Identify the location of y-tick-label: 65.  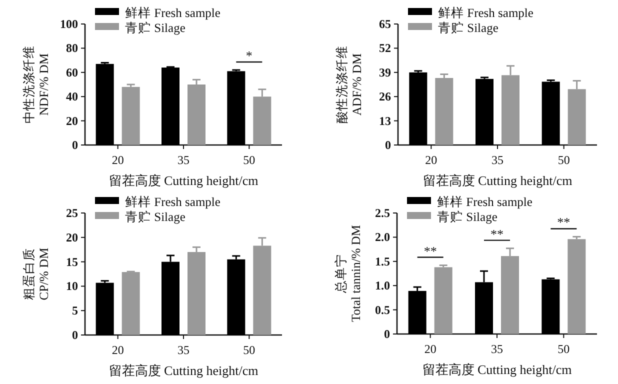
(385, 24).